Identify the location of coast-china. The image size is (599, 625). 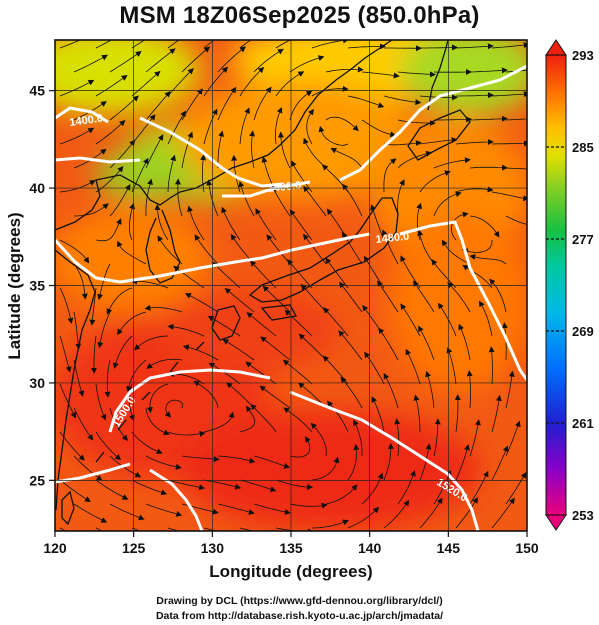
(75, 380).